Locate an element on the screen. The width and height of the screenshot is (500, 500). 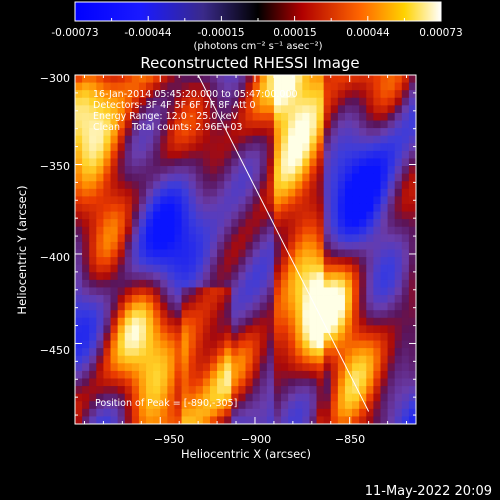
chart-title: Reconstructed RHESSI Image is located at coordinates (249, 63).